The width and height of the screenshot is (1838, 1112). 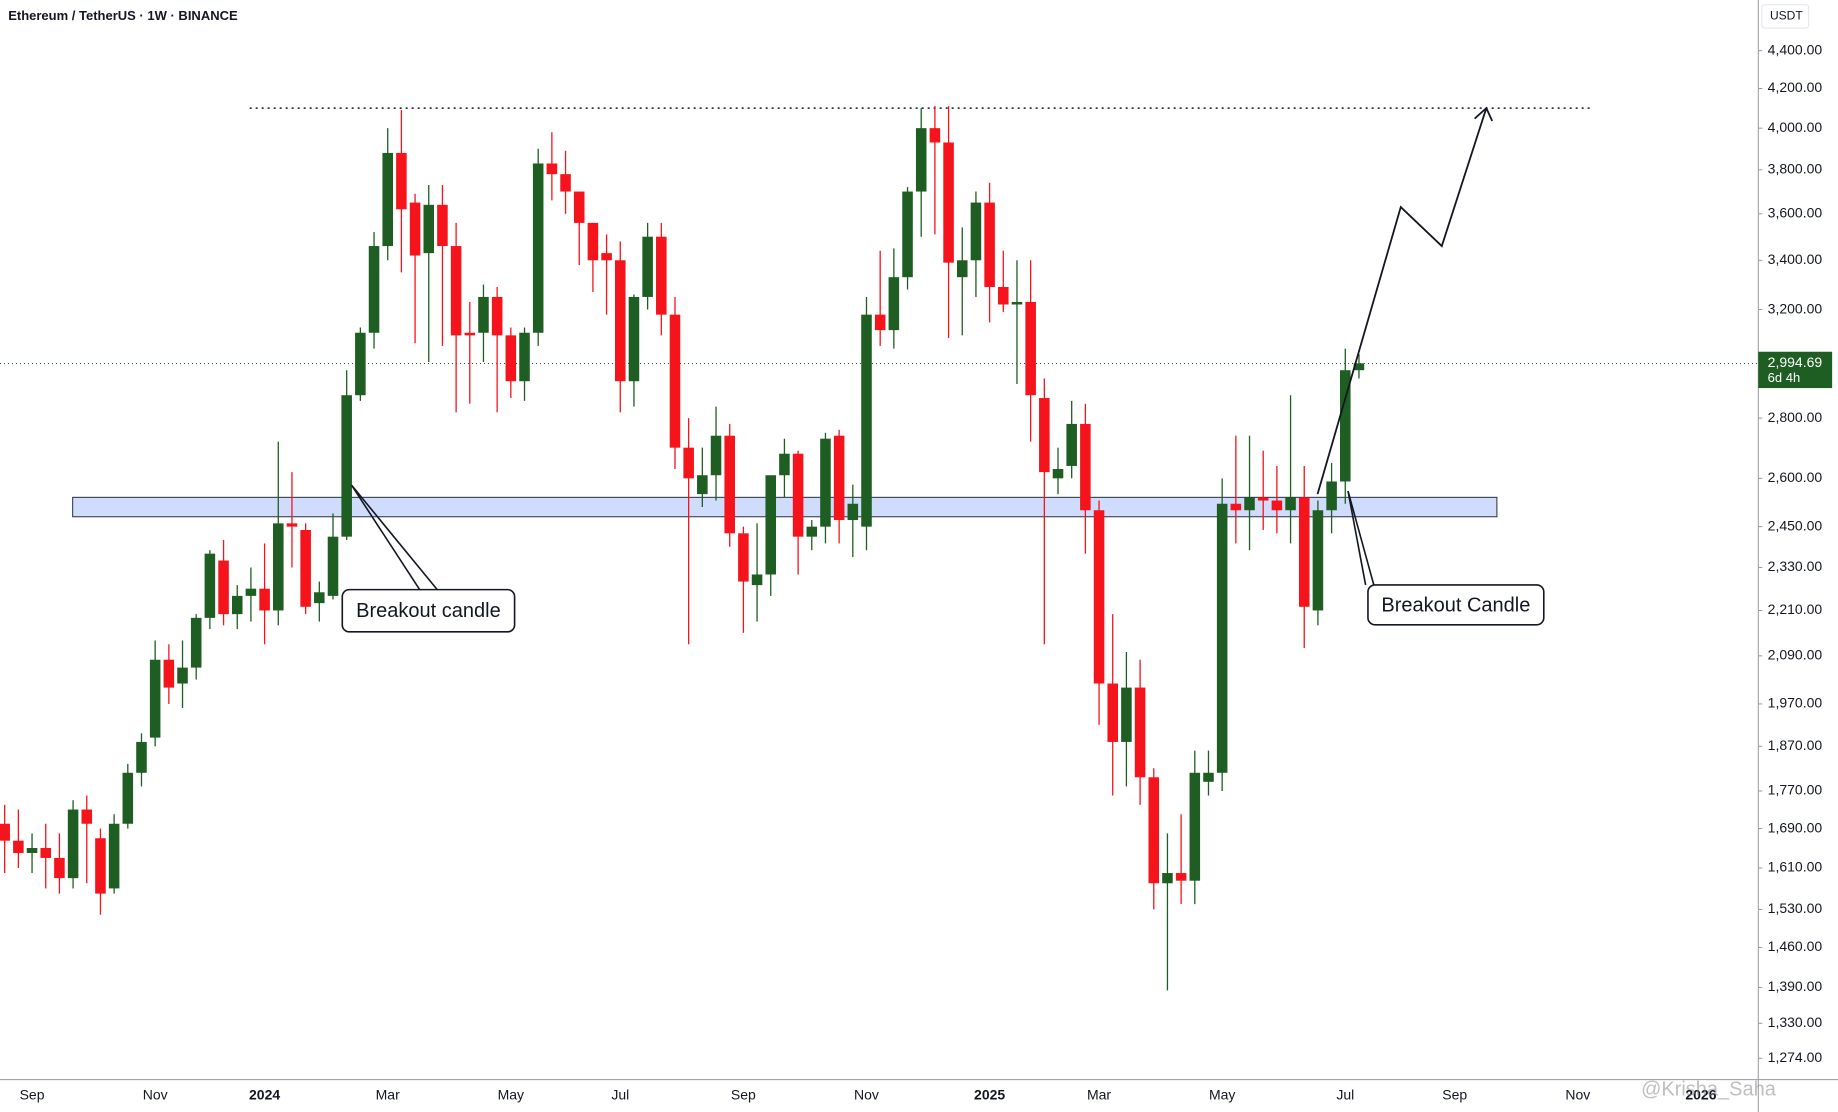 I want to click on y-tick-label: 1,690.00, so click(x=1795, y=827).